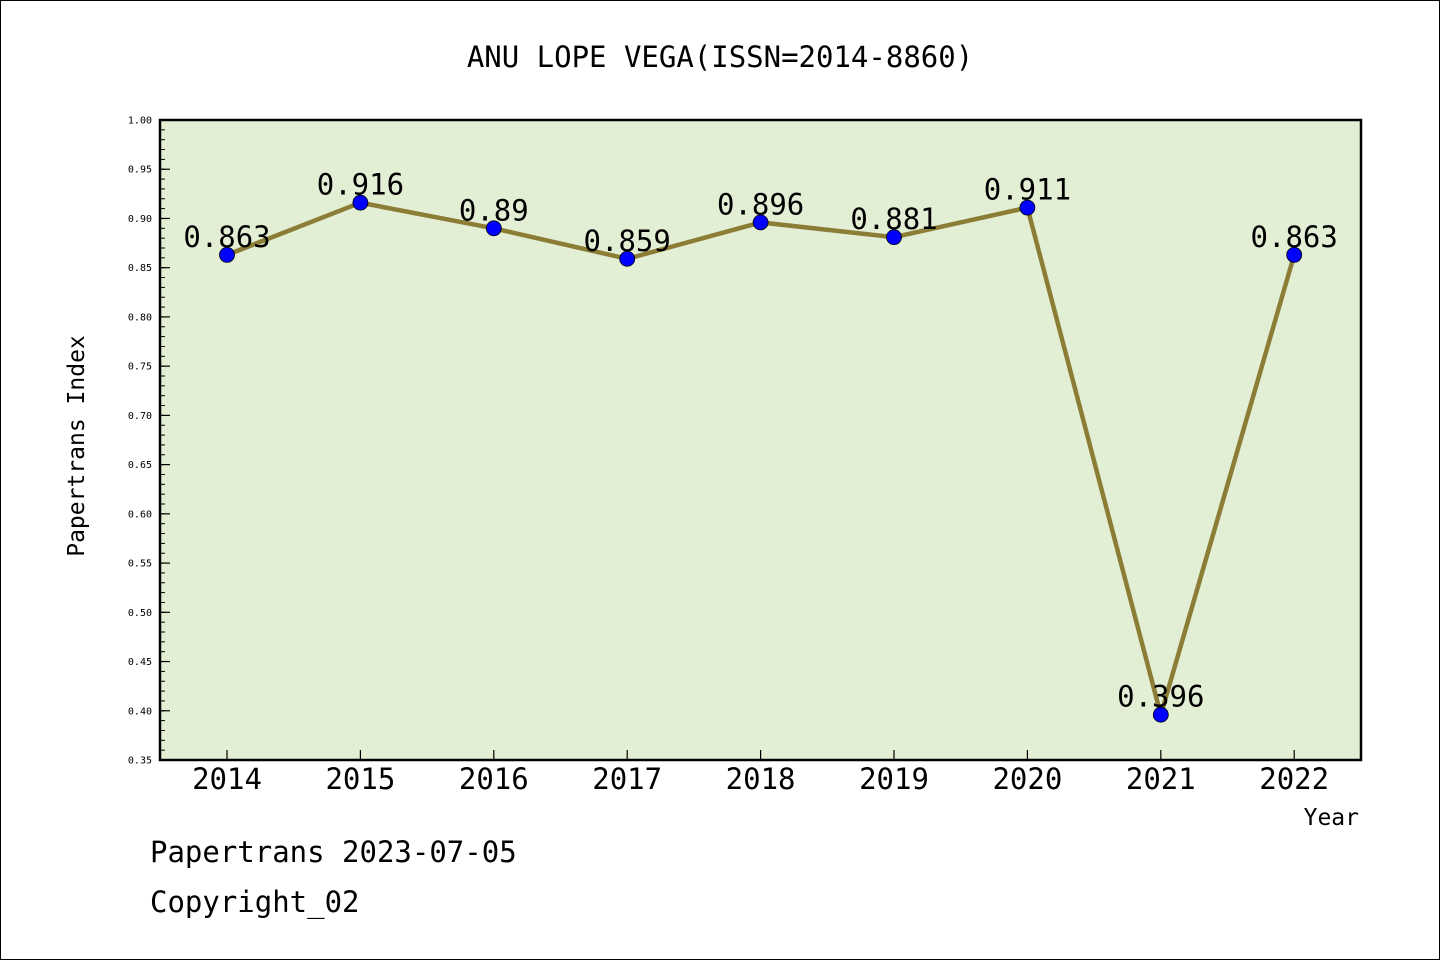  What do you see at coordinates (140, 416) in the screenshot?
I see `y-tick-label: 0.70` at bounding box center [140, 416].